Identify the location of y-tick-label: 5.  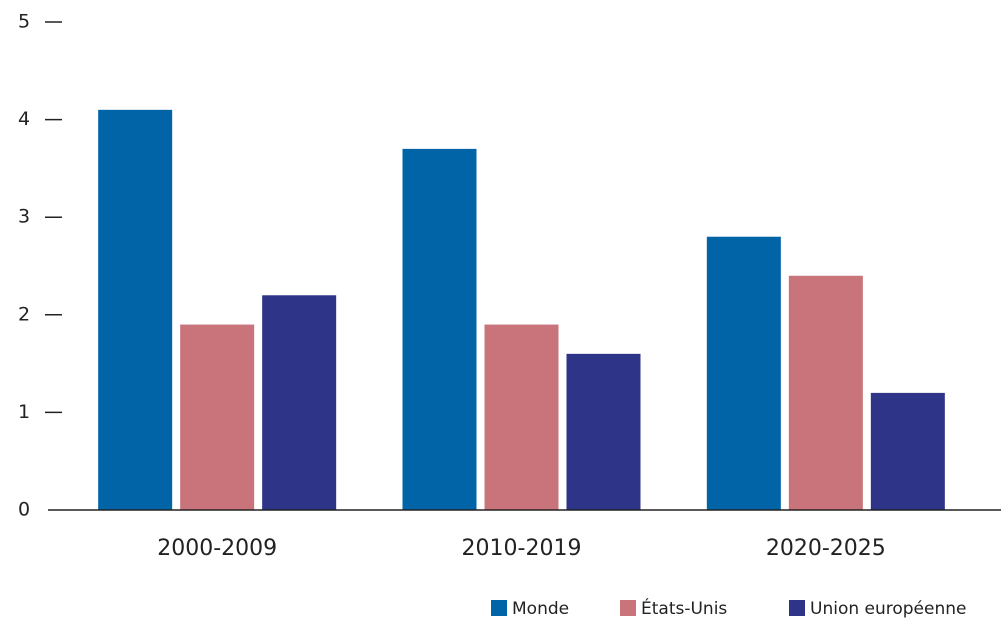
(24, 22).